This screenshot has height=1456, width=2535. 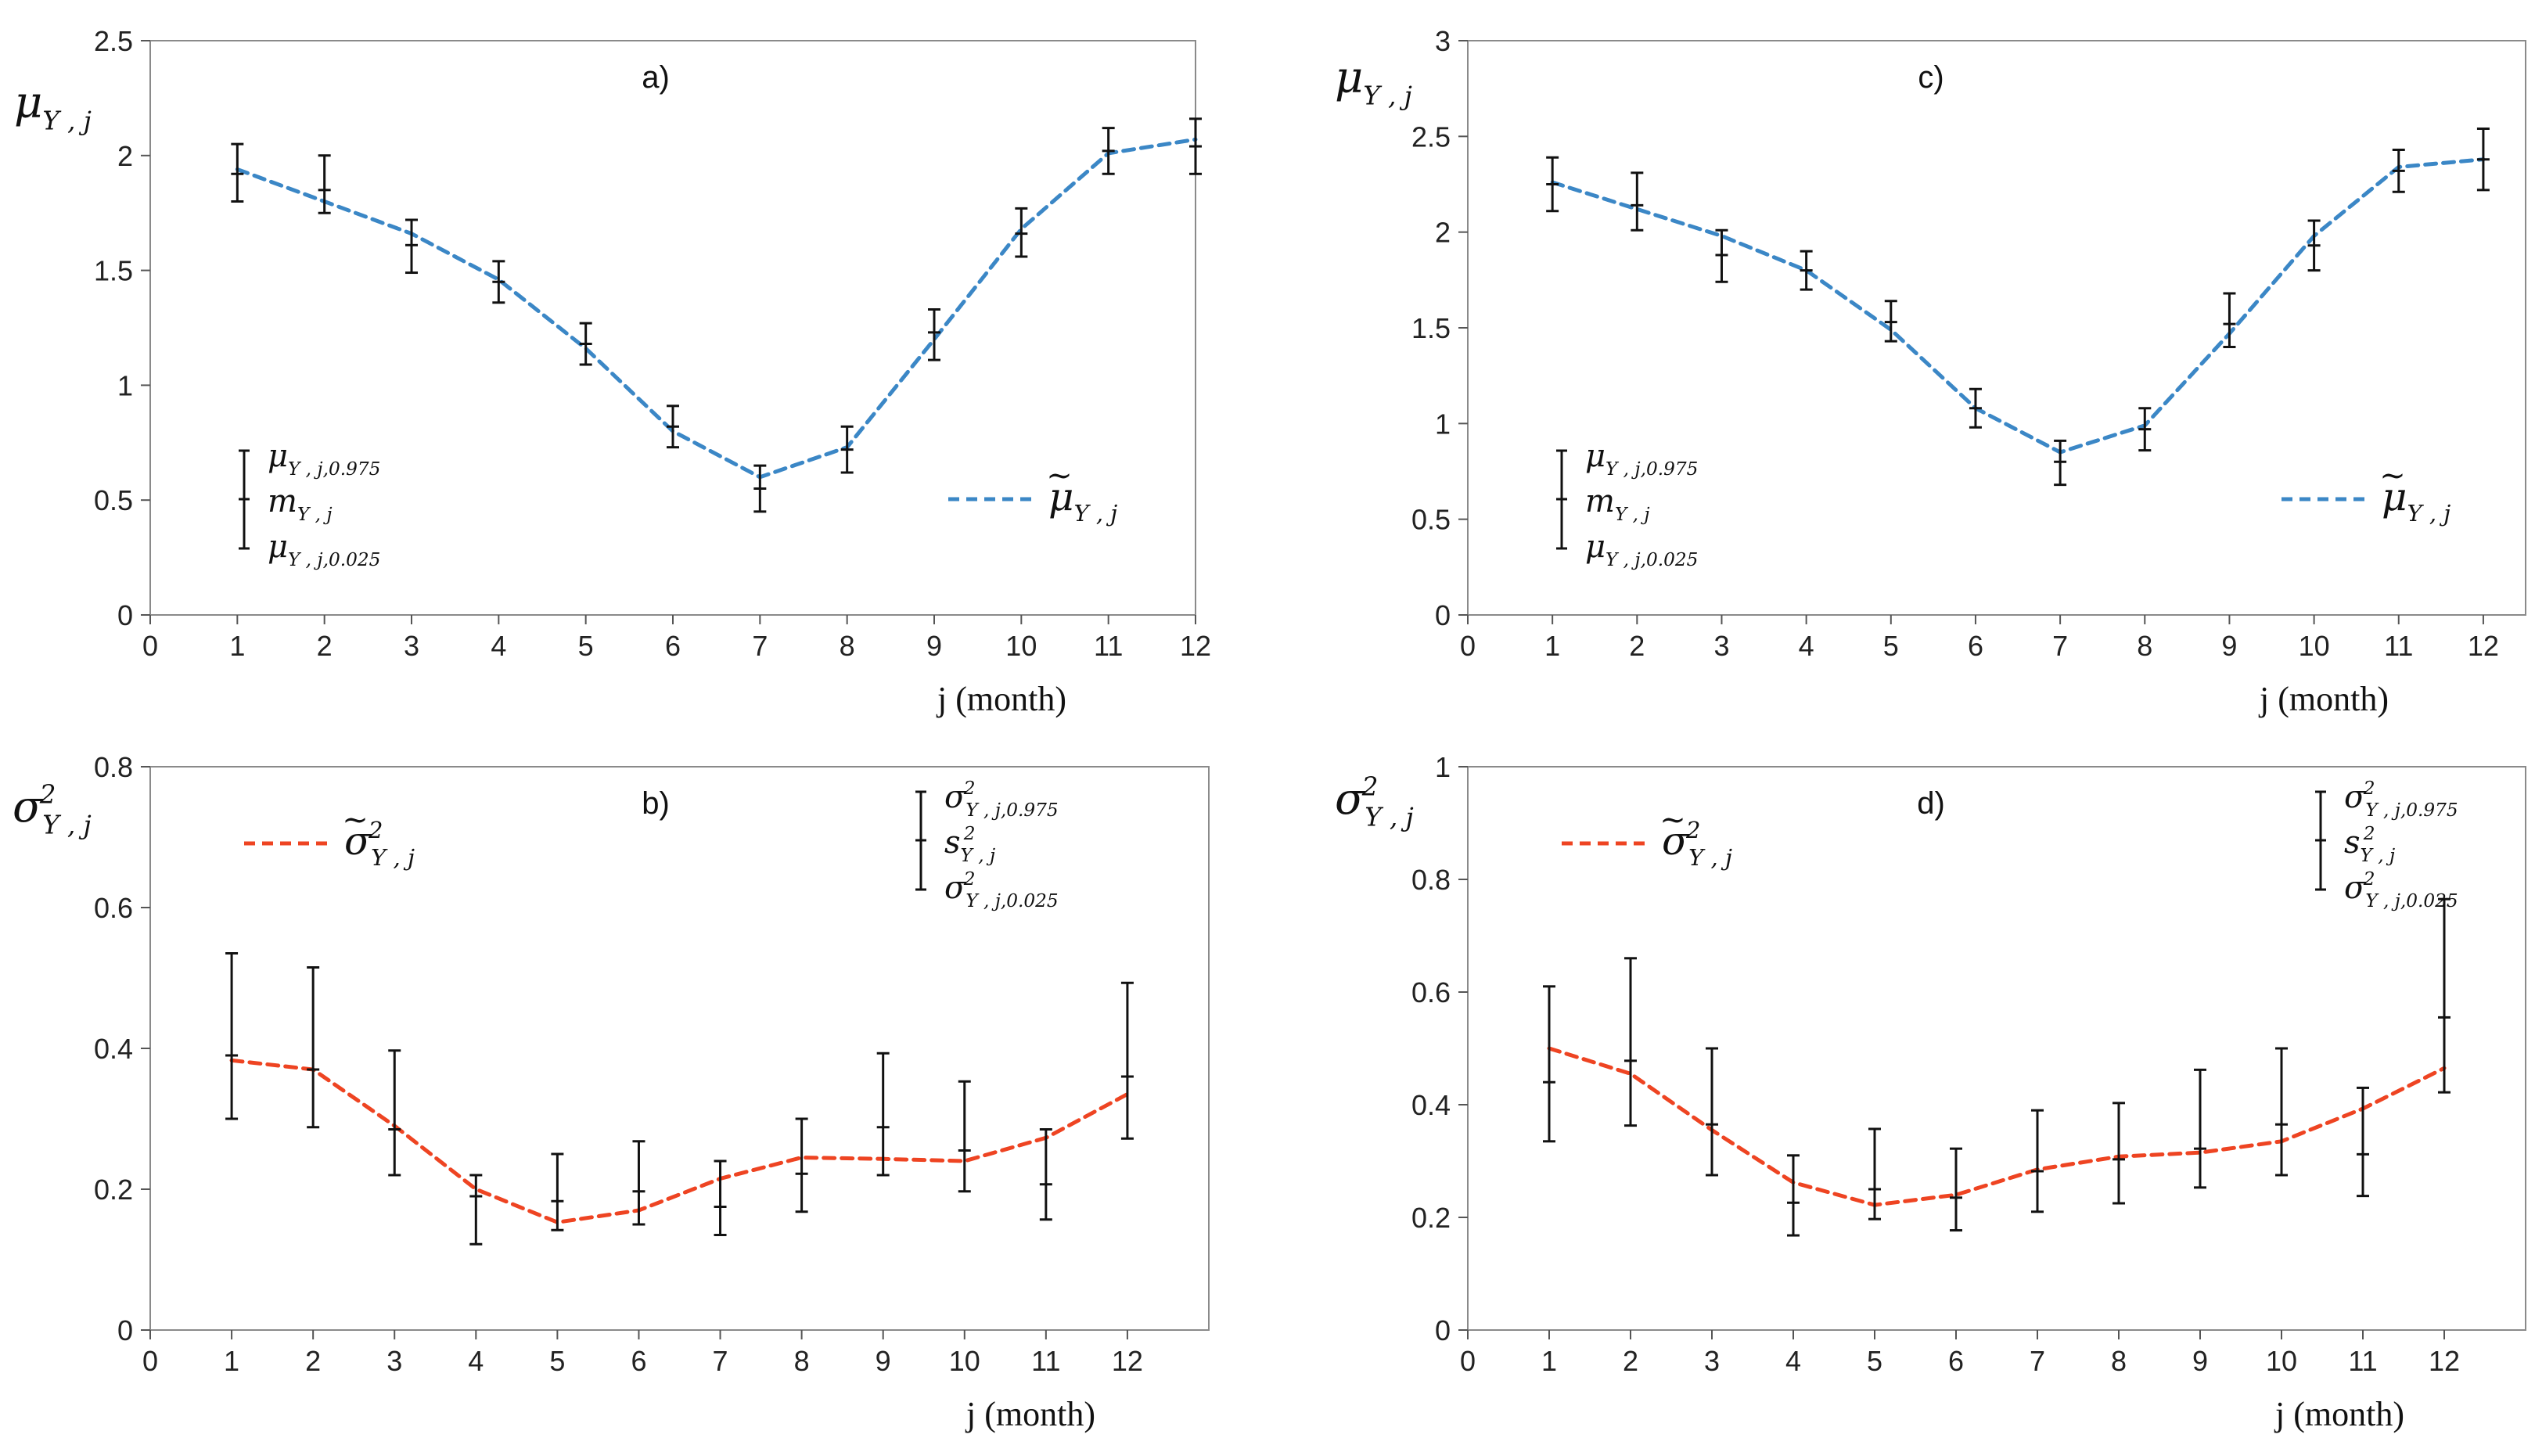 I want to click on legend-mid-label-subscript: Y , j, so click(x=2379, y=855).